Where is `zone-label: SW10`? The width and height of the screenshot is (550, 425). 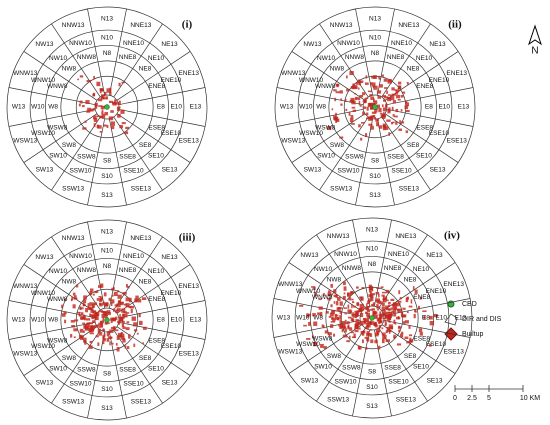
zone-label: SW10 is located at coordinates (326, 156).